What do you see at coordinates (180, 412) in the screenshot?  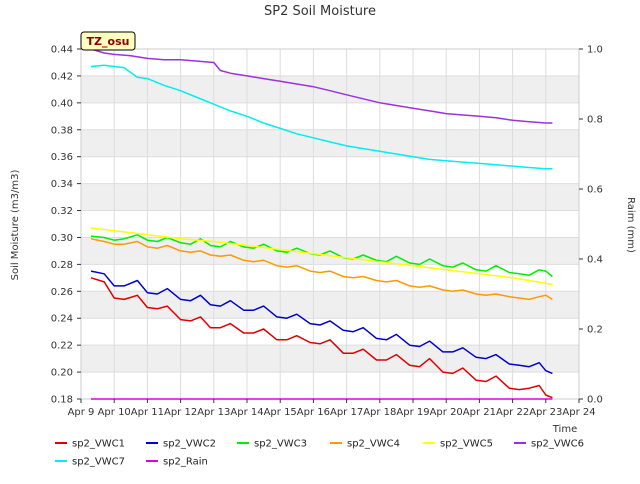 I see `x-tick-label: Apr 12` at bounding box center [180, 412].